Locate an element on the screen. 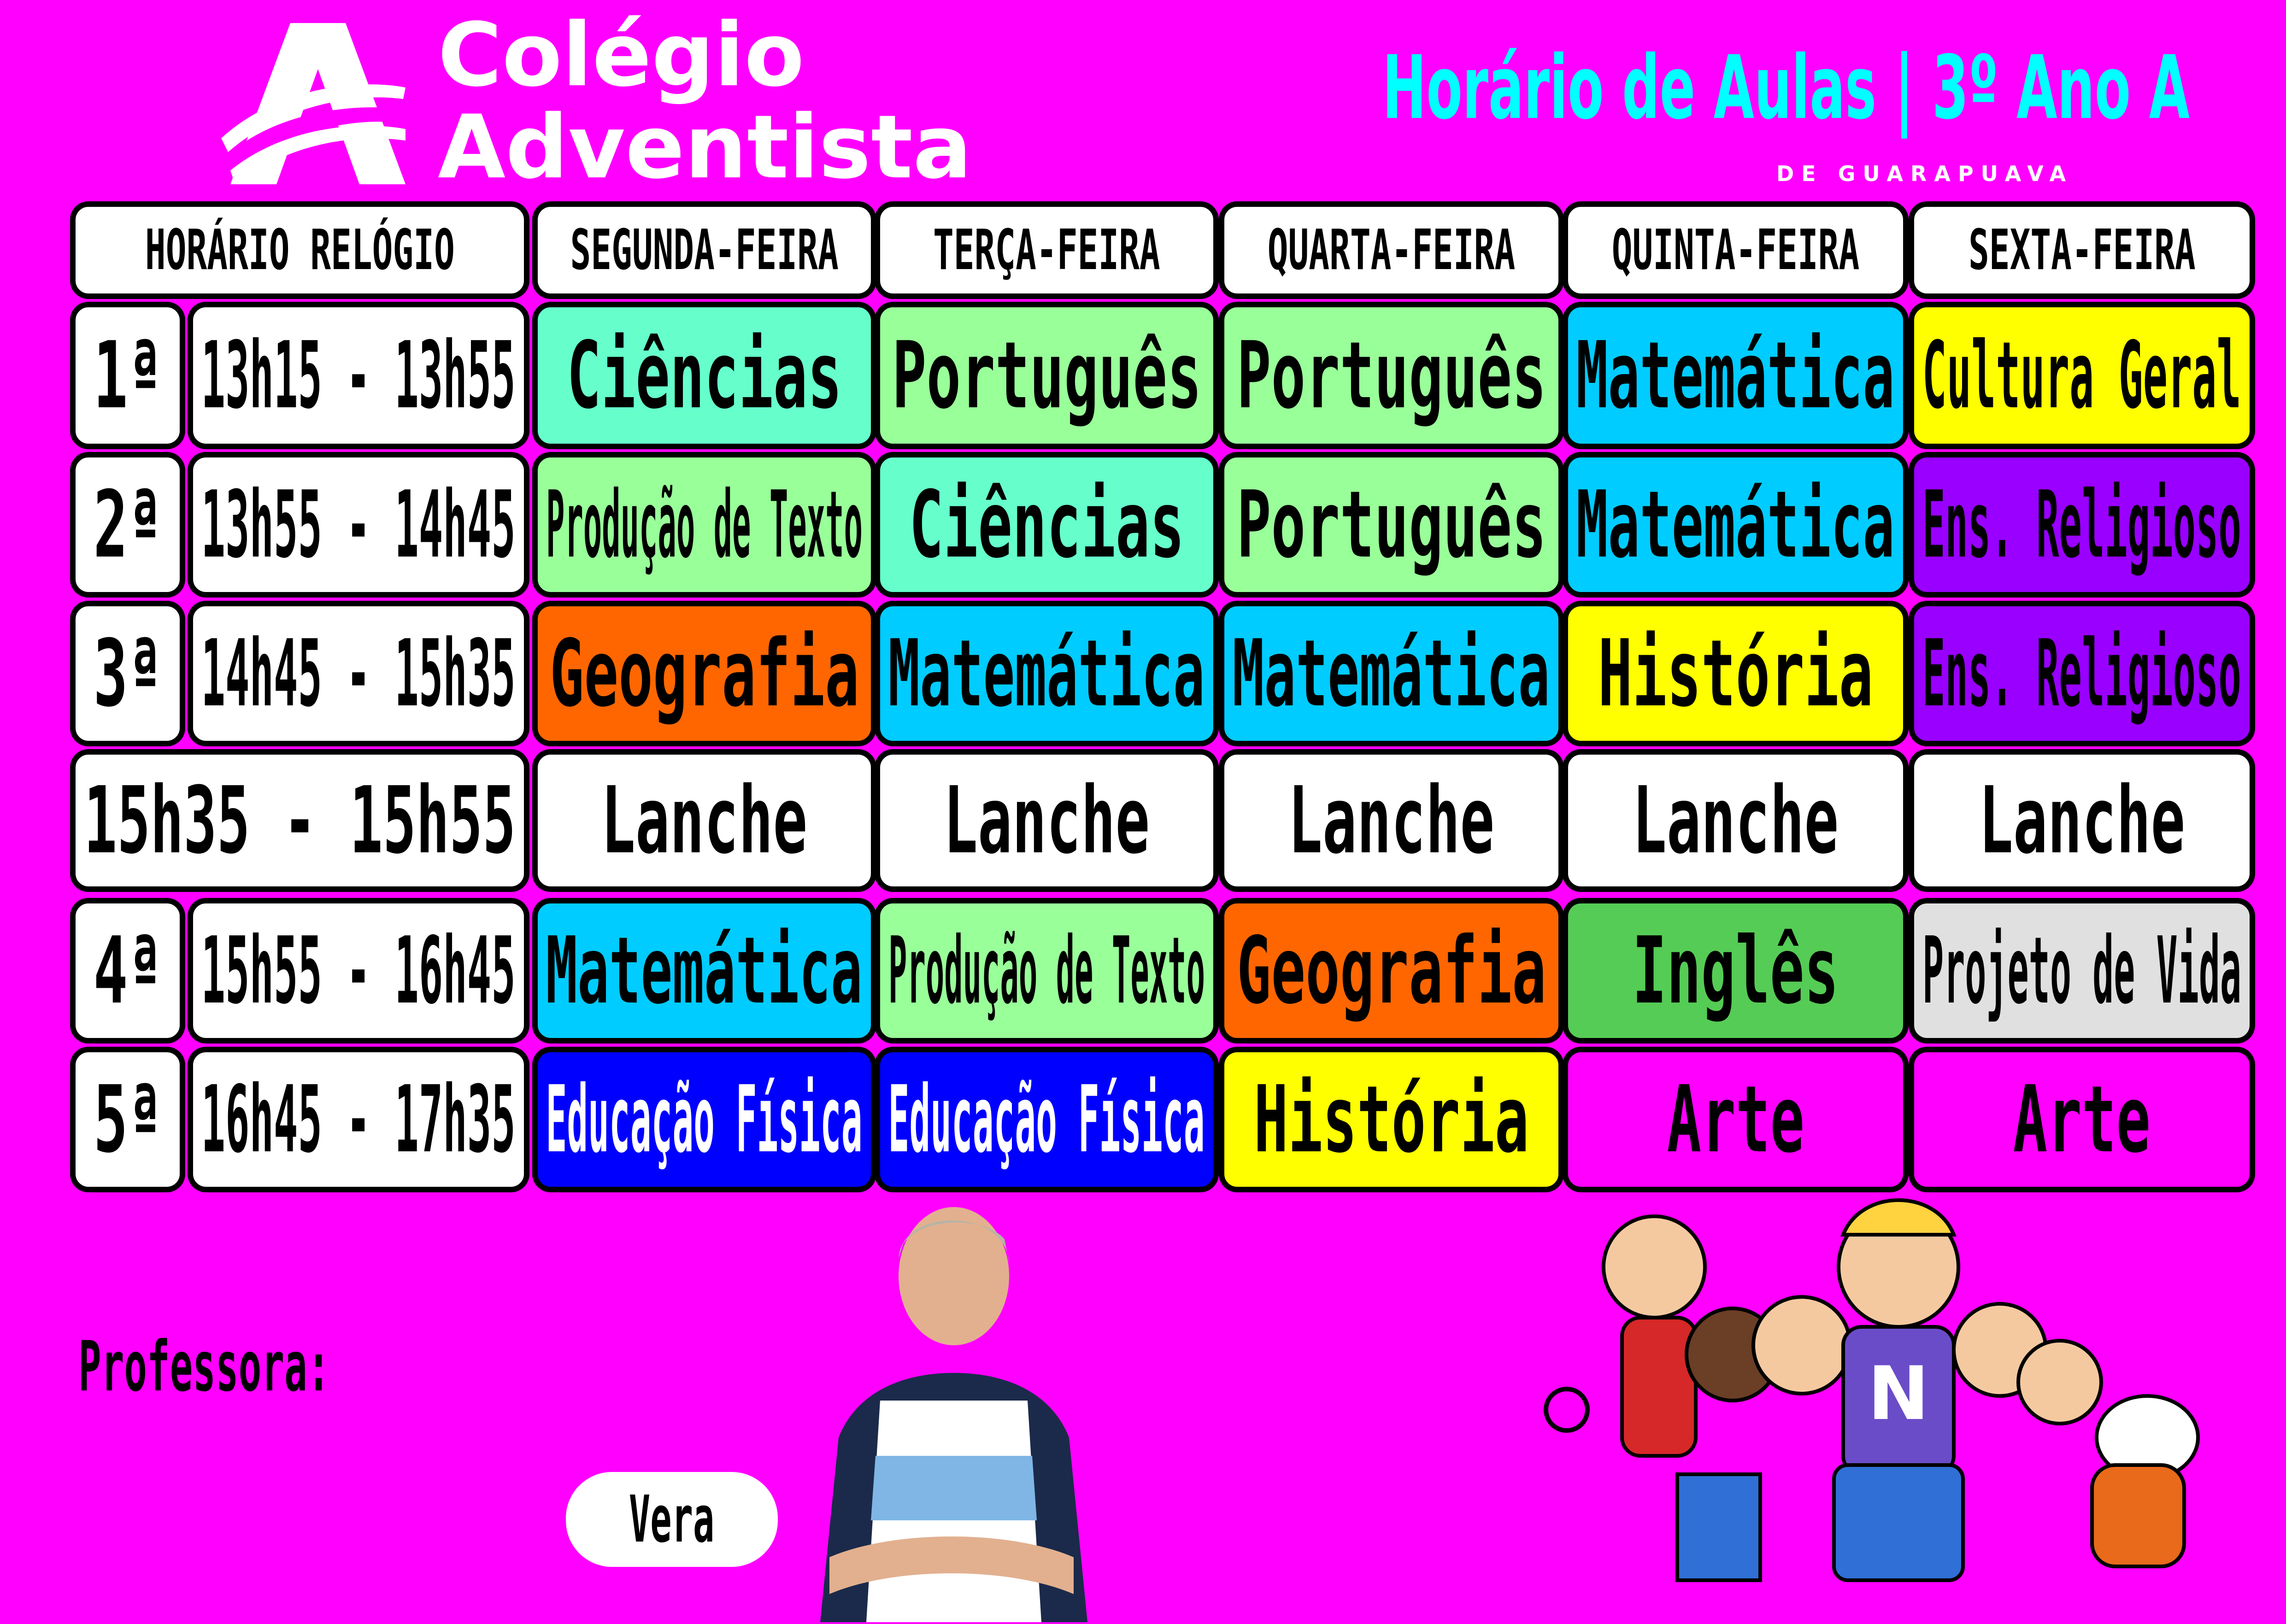 The width and height of the screenshot is (2286, 1624). svg-text: N is located at coordinates (1898, 1393).